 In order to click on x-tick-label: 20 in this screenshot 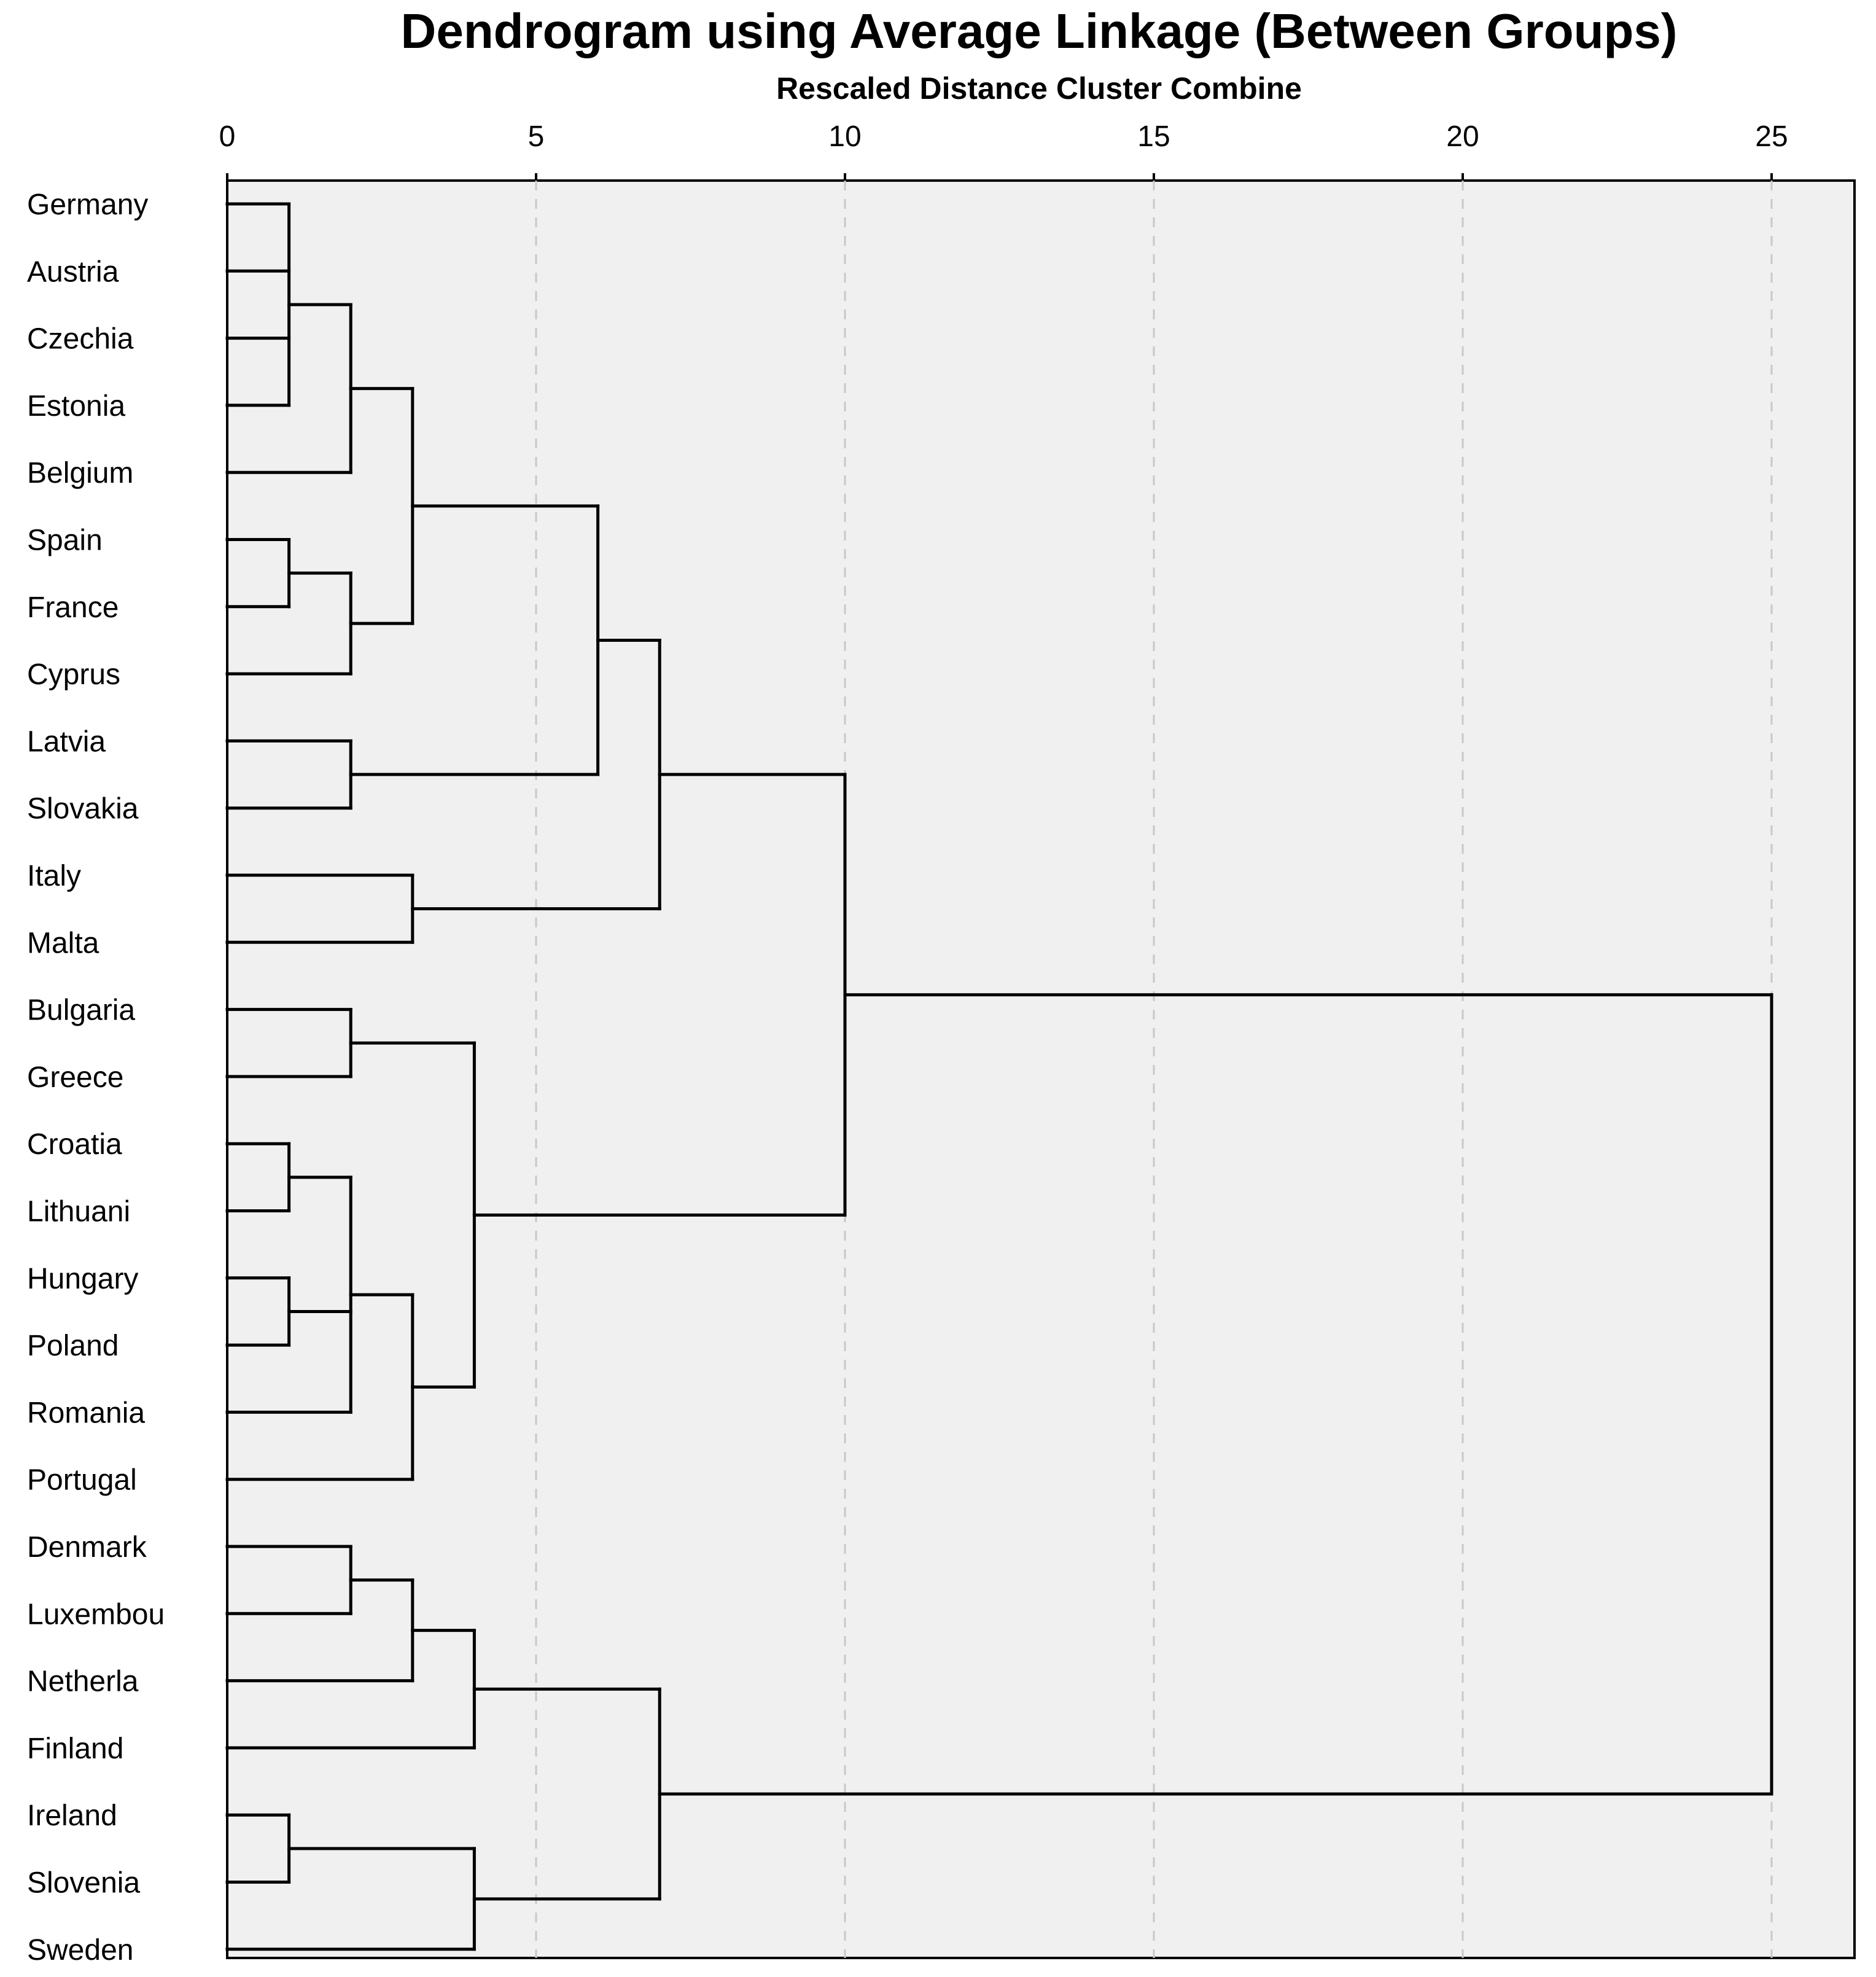, I will do `click(1462, 136)`.